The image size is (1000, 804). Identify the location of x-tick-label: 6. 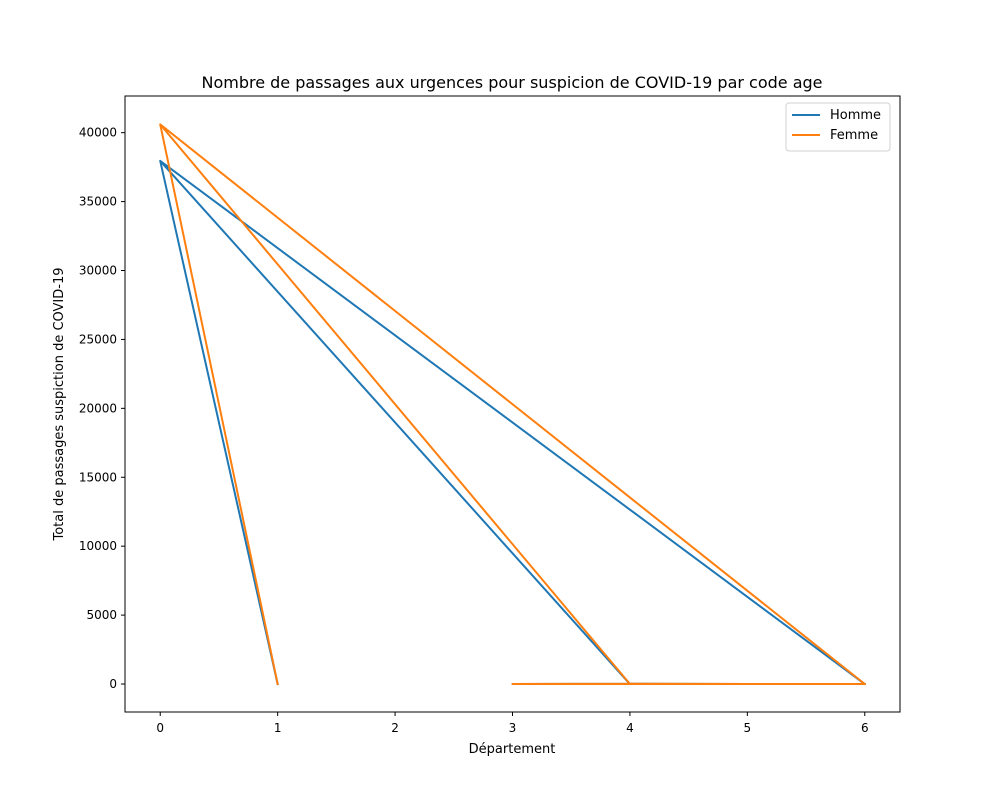
(865, 728).